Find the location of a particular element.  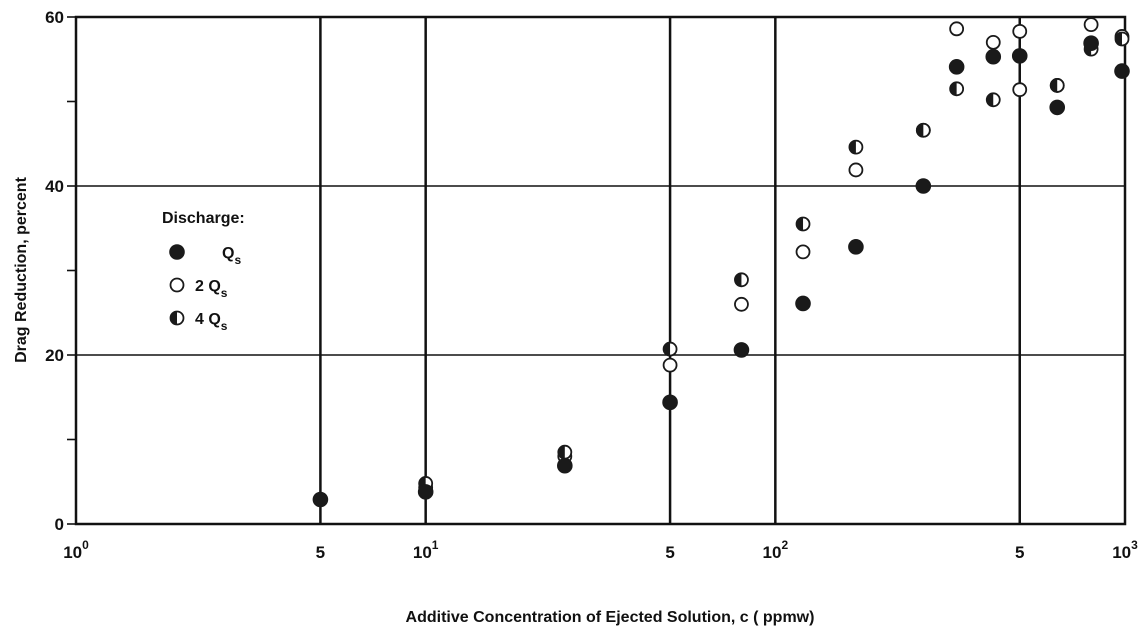

legend-entry: 4 Qs is located at coordinates (198, 321).